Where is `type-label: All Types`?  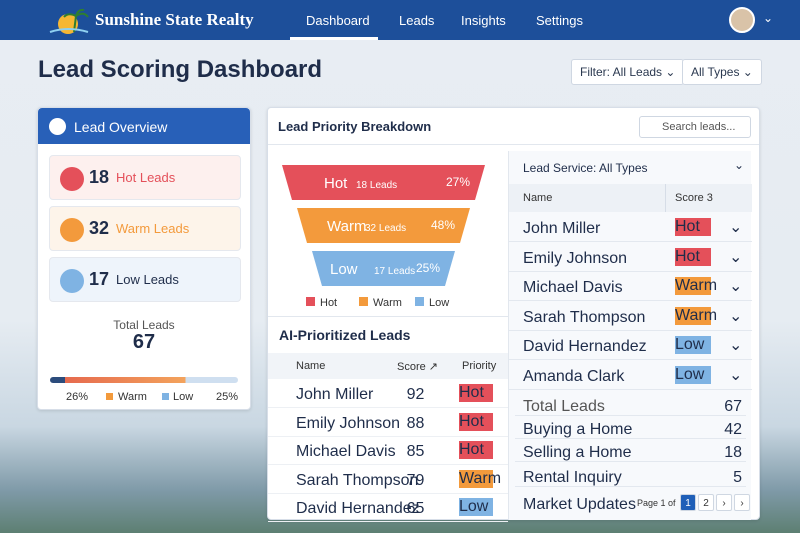
type-label: All Types is located at coordinates (715, 72).